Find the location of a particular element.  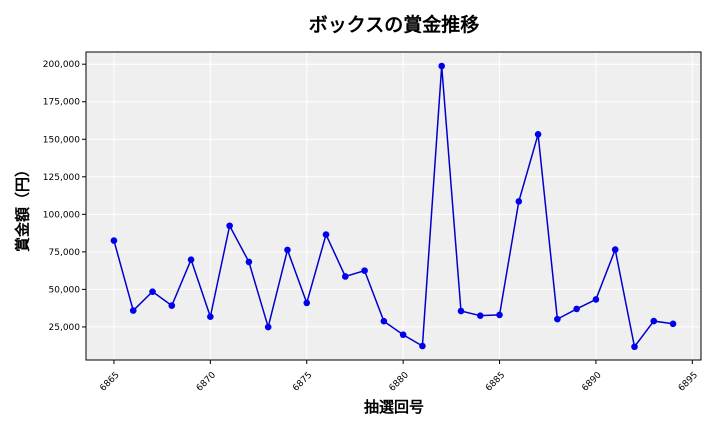

y-tick-label: 125,000 is located at coordinates (61, 178).